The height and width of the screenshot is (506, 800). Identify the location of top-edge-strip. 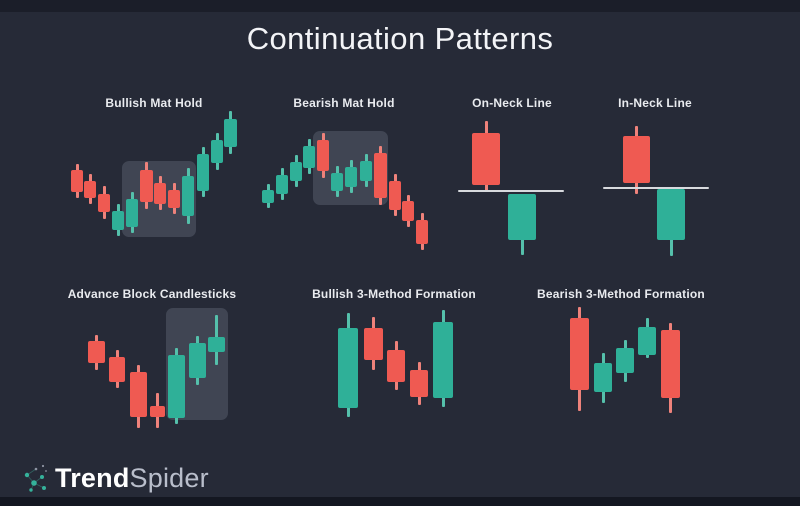
(400, 6).